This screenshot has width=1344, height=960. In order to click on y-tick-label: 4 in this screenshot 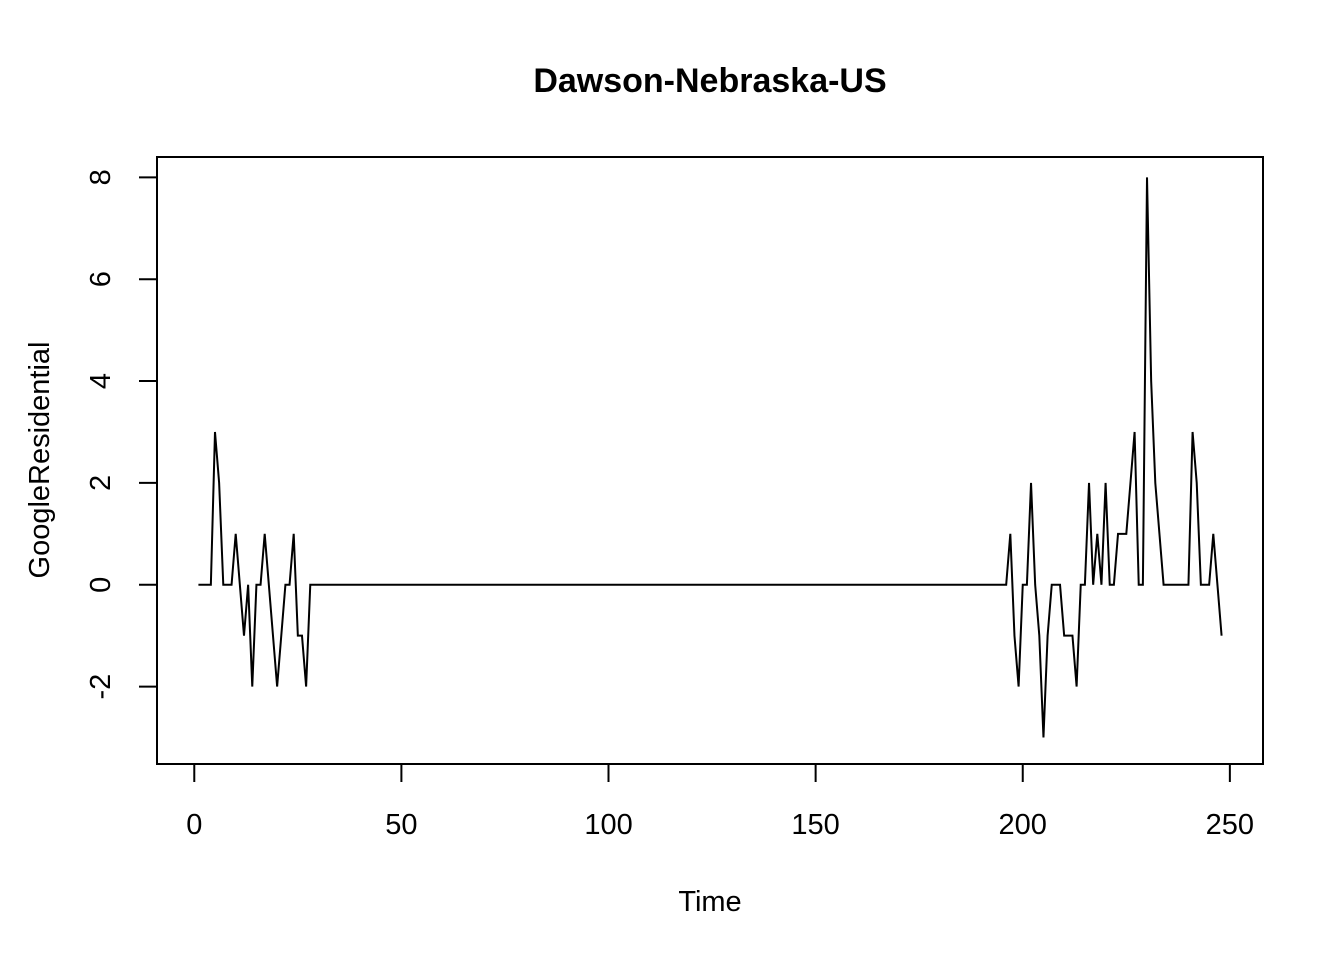, I will do `click(101, 381)`.